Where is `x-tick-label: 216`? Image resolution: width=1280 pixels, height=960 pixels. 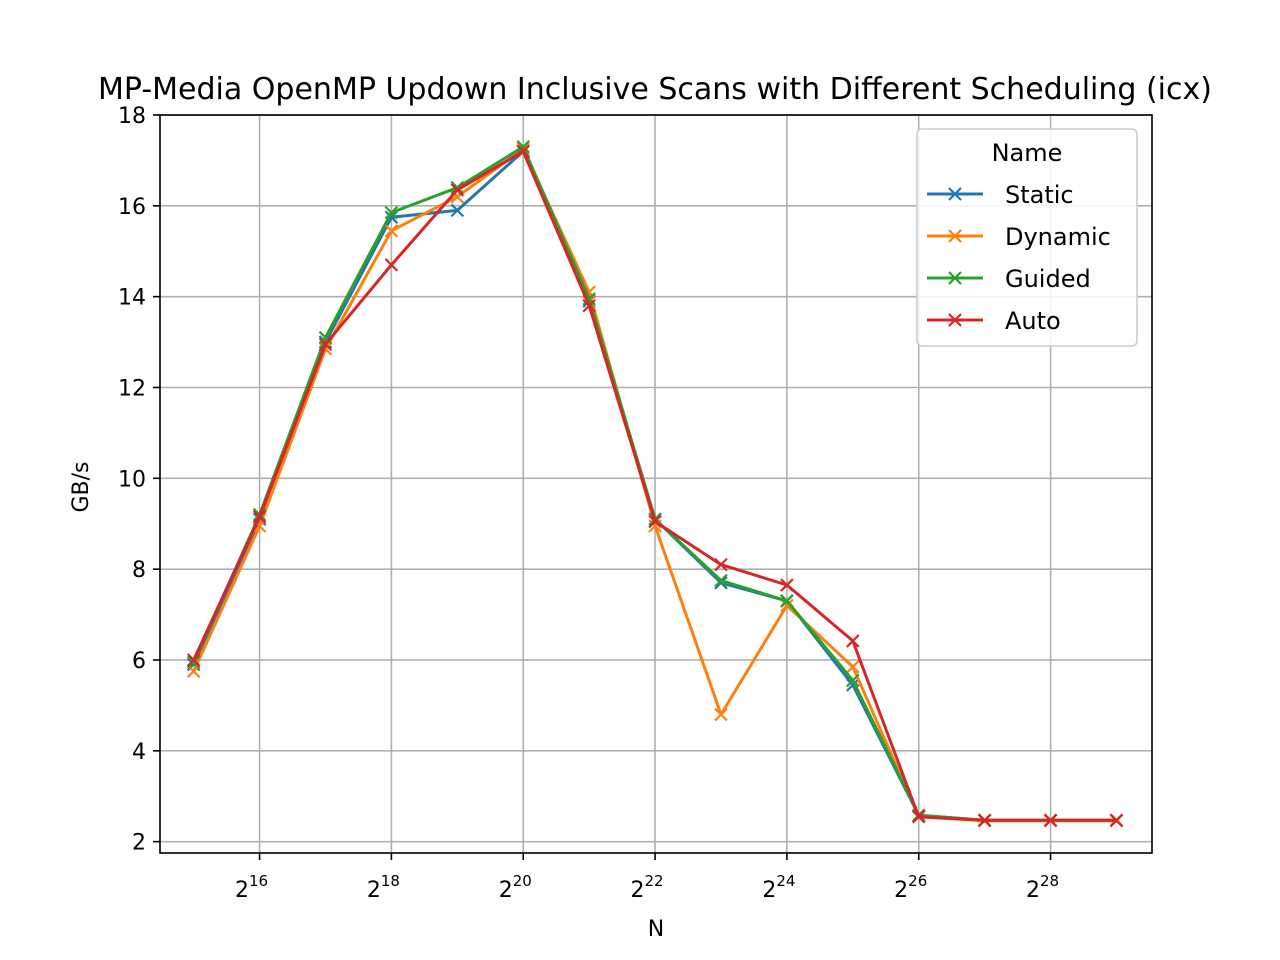
x-tick-label: 216 is located at coordinates (251, 887).